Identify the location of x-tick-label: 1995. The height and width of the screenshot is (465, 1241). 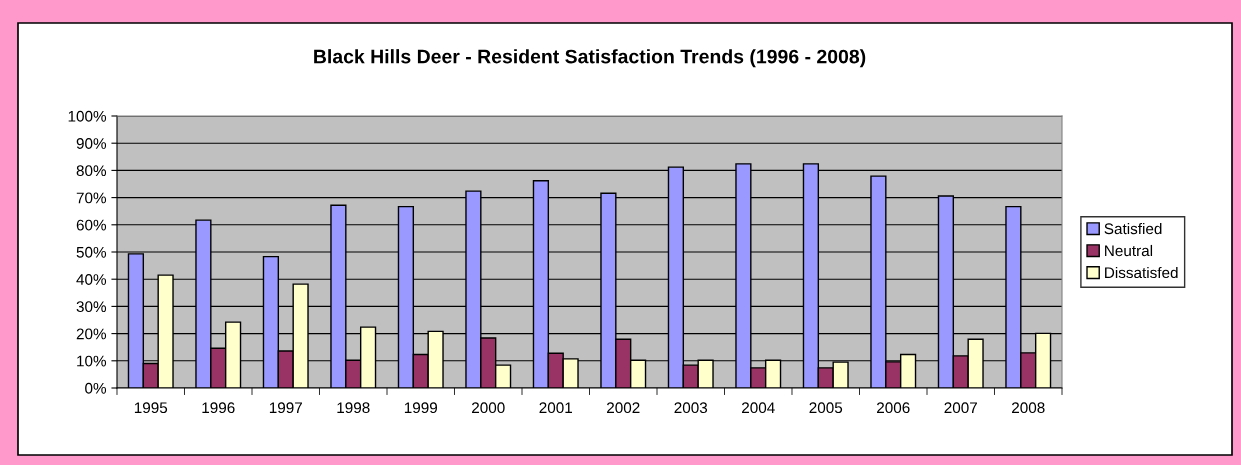
(151, 408).